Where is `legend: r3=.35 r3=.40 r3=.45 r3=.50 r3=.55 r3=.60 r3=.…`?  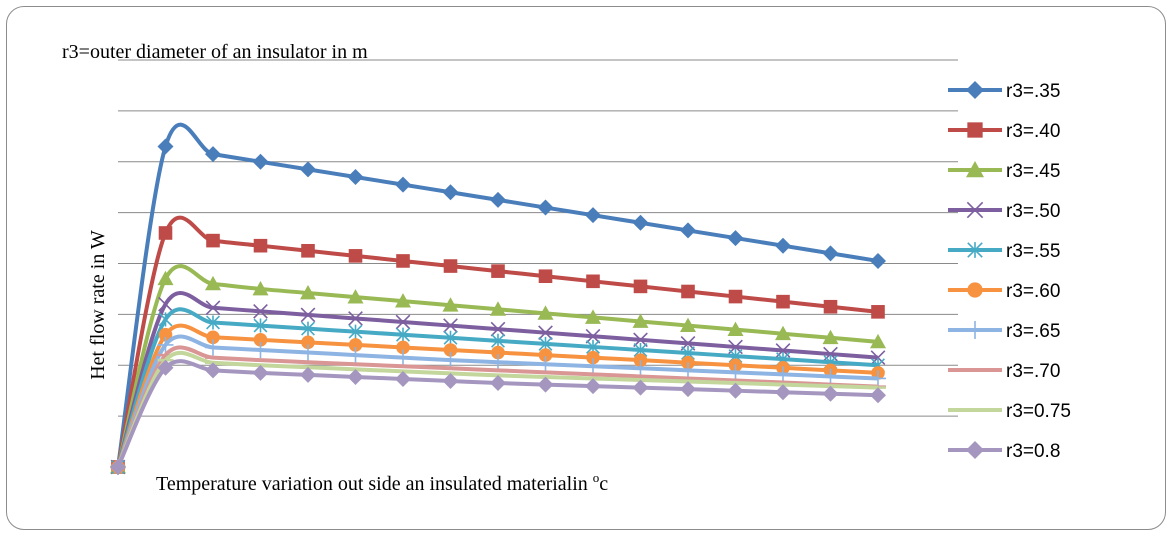 legend: r3=.35 r3=.40 r3=.45 r3=.50 r3=.55 r3=.60 r3=.… is located at coordinates (1009, 271).